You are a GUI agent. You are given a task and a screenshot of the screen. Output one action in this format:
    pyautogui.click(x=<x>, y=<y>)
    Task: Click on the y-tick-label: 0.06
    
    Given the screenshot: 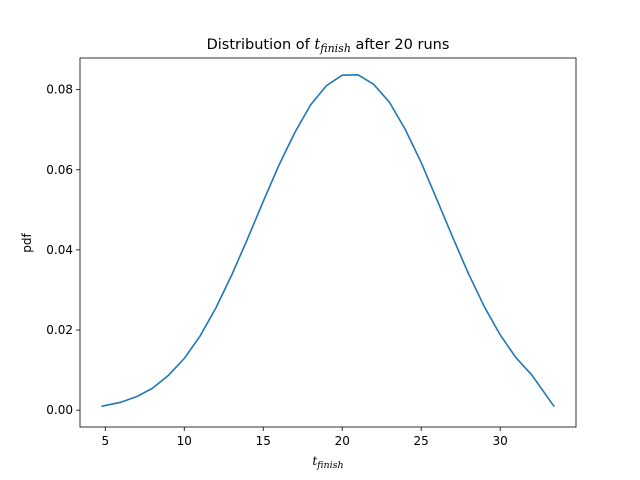 What is the action you would take?
    pyautogui.click(x=59, y=170)
    